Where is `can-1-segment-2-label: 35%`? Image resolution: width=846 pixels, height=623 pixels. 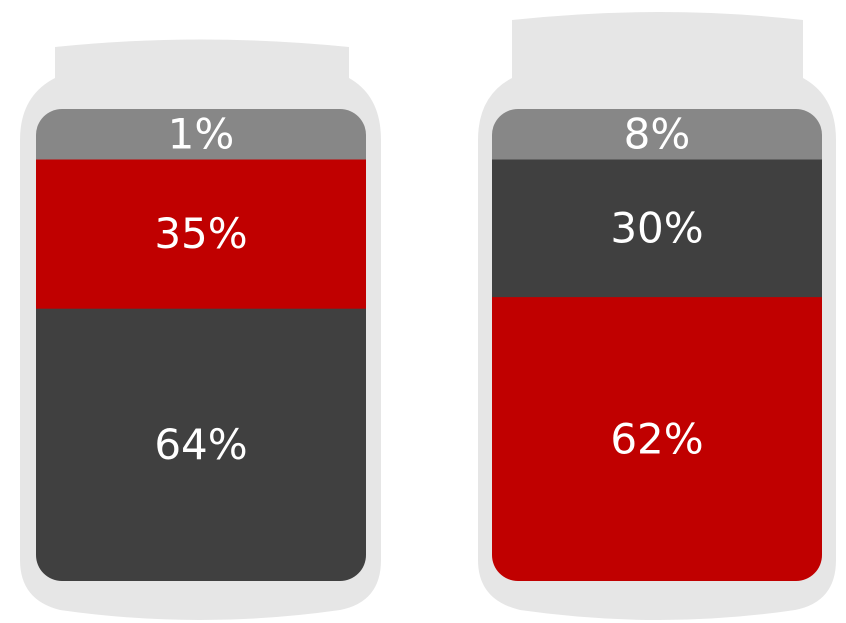 can-1-segment-2-label: 35% is located at coordinates (200, 233).